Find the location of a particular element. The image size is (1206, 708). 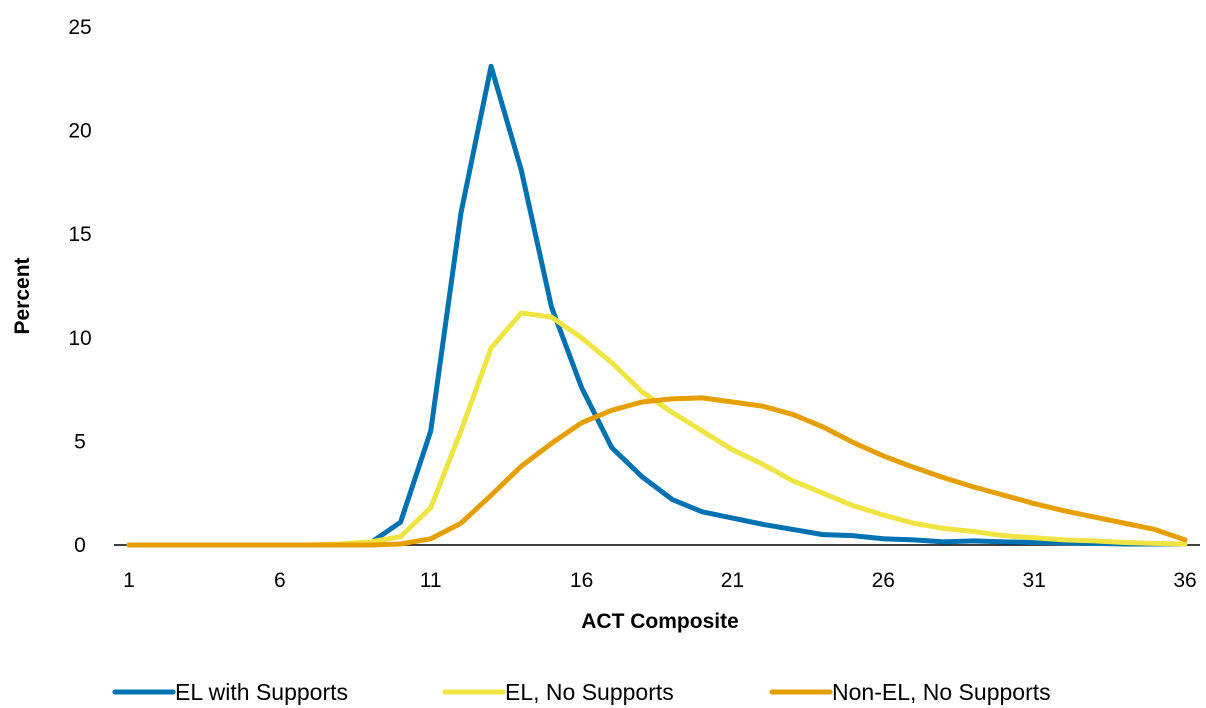

x-tick-label: 36 is located at coordinates (1184, 580).